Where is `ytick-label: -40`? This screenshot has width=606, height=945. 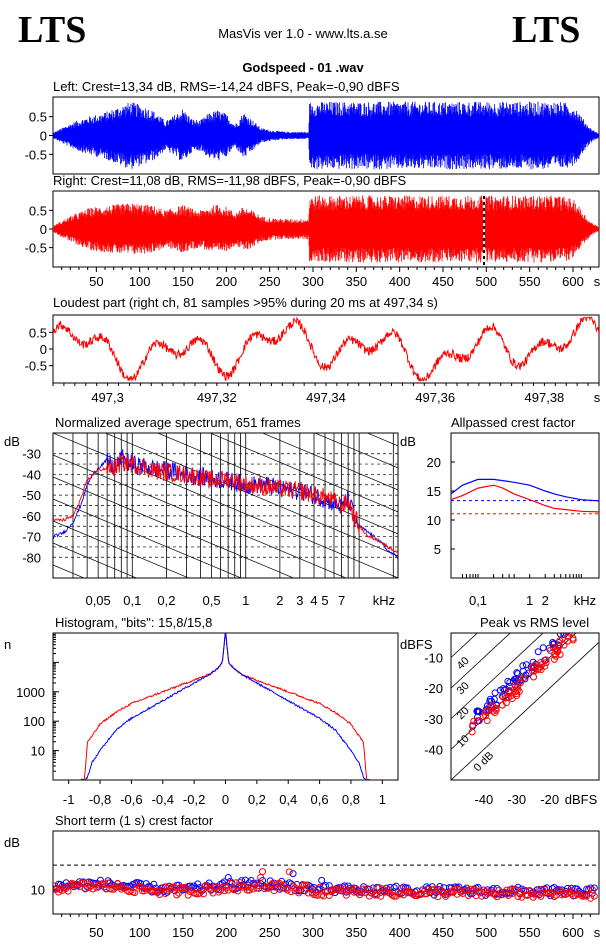
ytick-label: -40 is located at coordinates (433, 749).